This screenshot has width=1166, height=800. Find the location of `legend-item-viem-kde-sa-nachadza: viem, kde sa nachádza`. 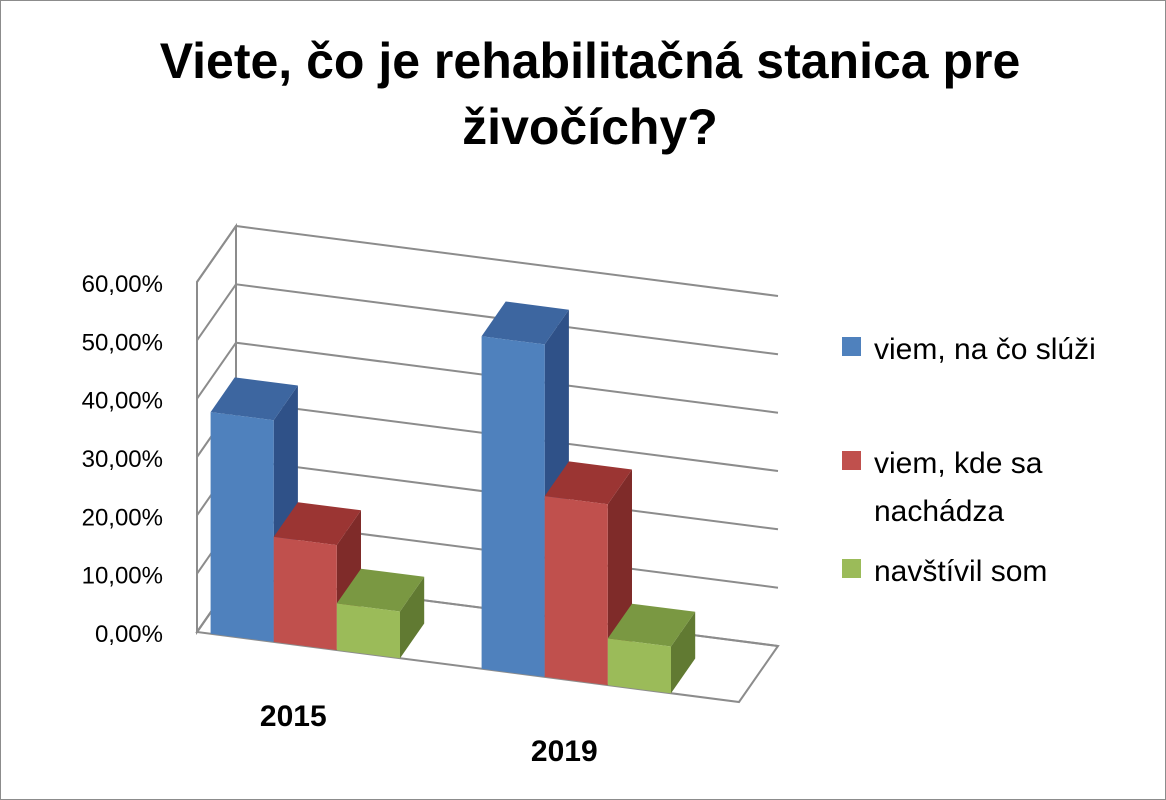

legend-item-viem-kde-sa-nachadza: viem, kde sa nachádza is located at coordinates (963, 488).